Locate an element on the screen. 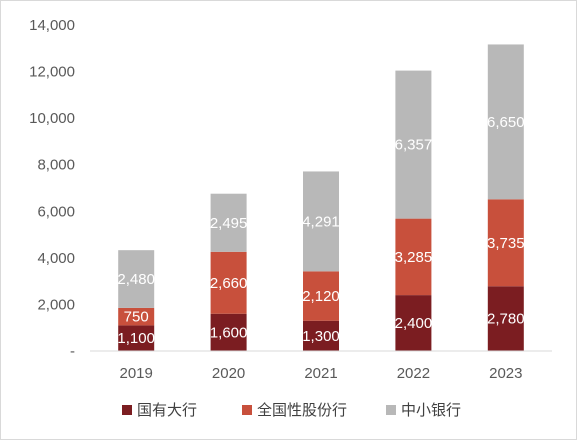  data-label: 2,495 is located at coordinates (229, 223).